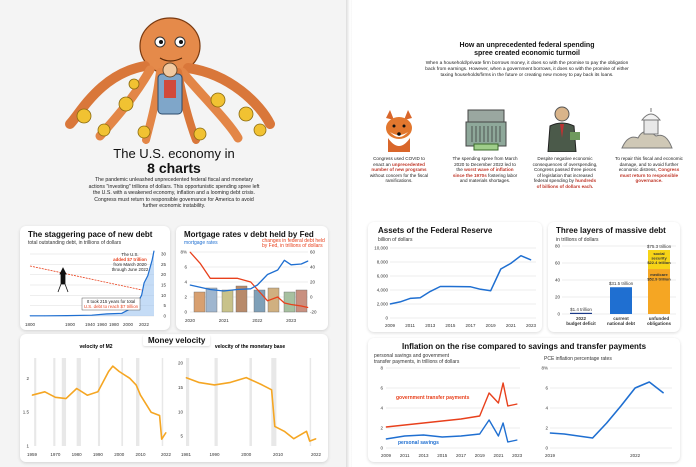 The width and height of the screenshot is (696, 467). Describe the element at coordinates (659, 262) in the screenshot. I see `social-security-label: $22.4 trillion` at that location.